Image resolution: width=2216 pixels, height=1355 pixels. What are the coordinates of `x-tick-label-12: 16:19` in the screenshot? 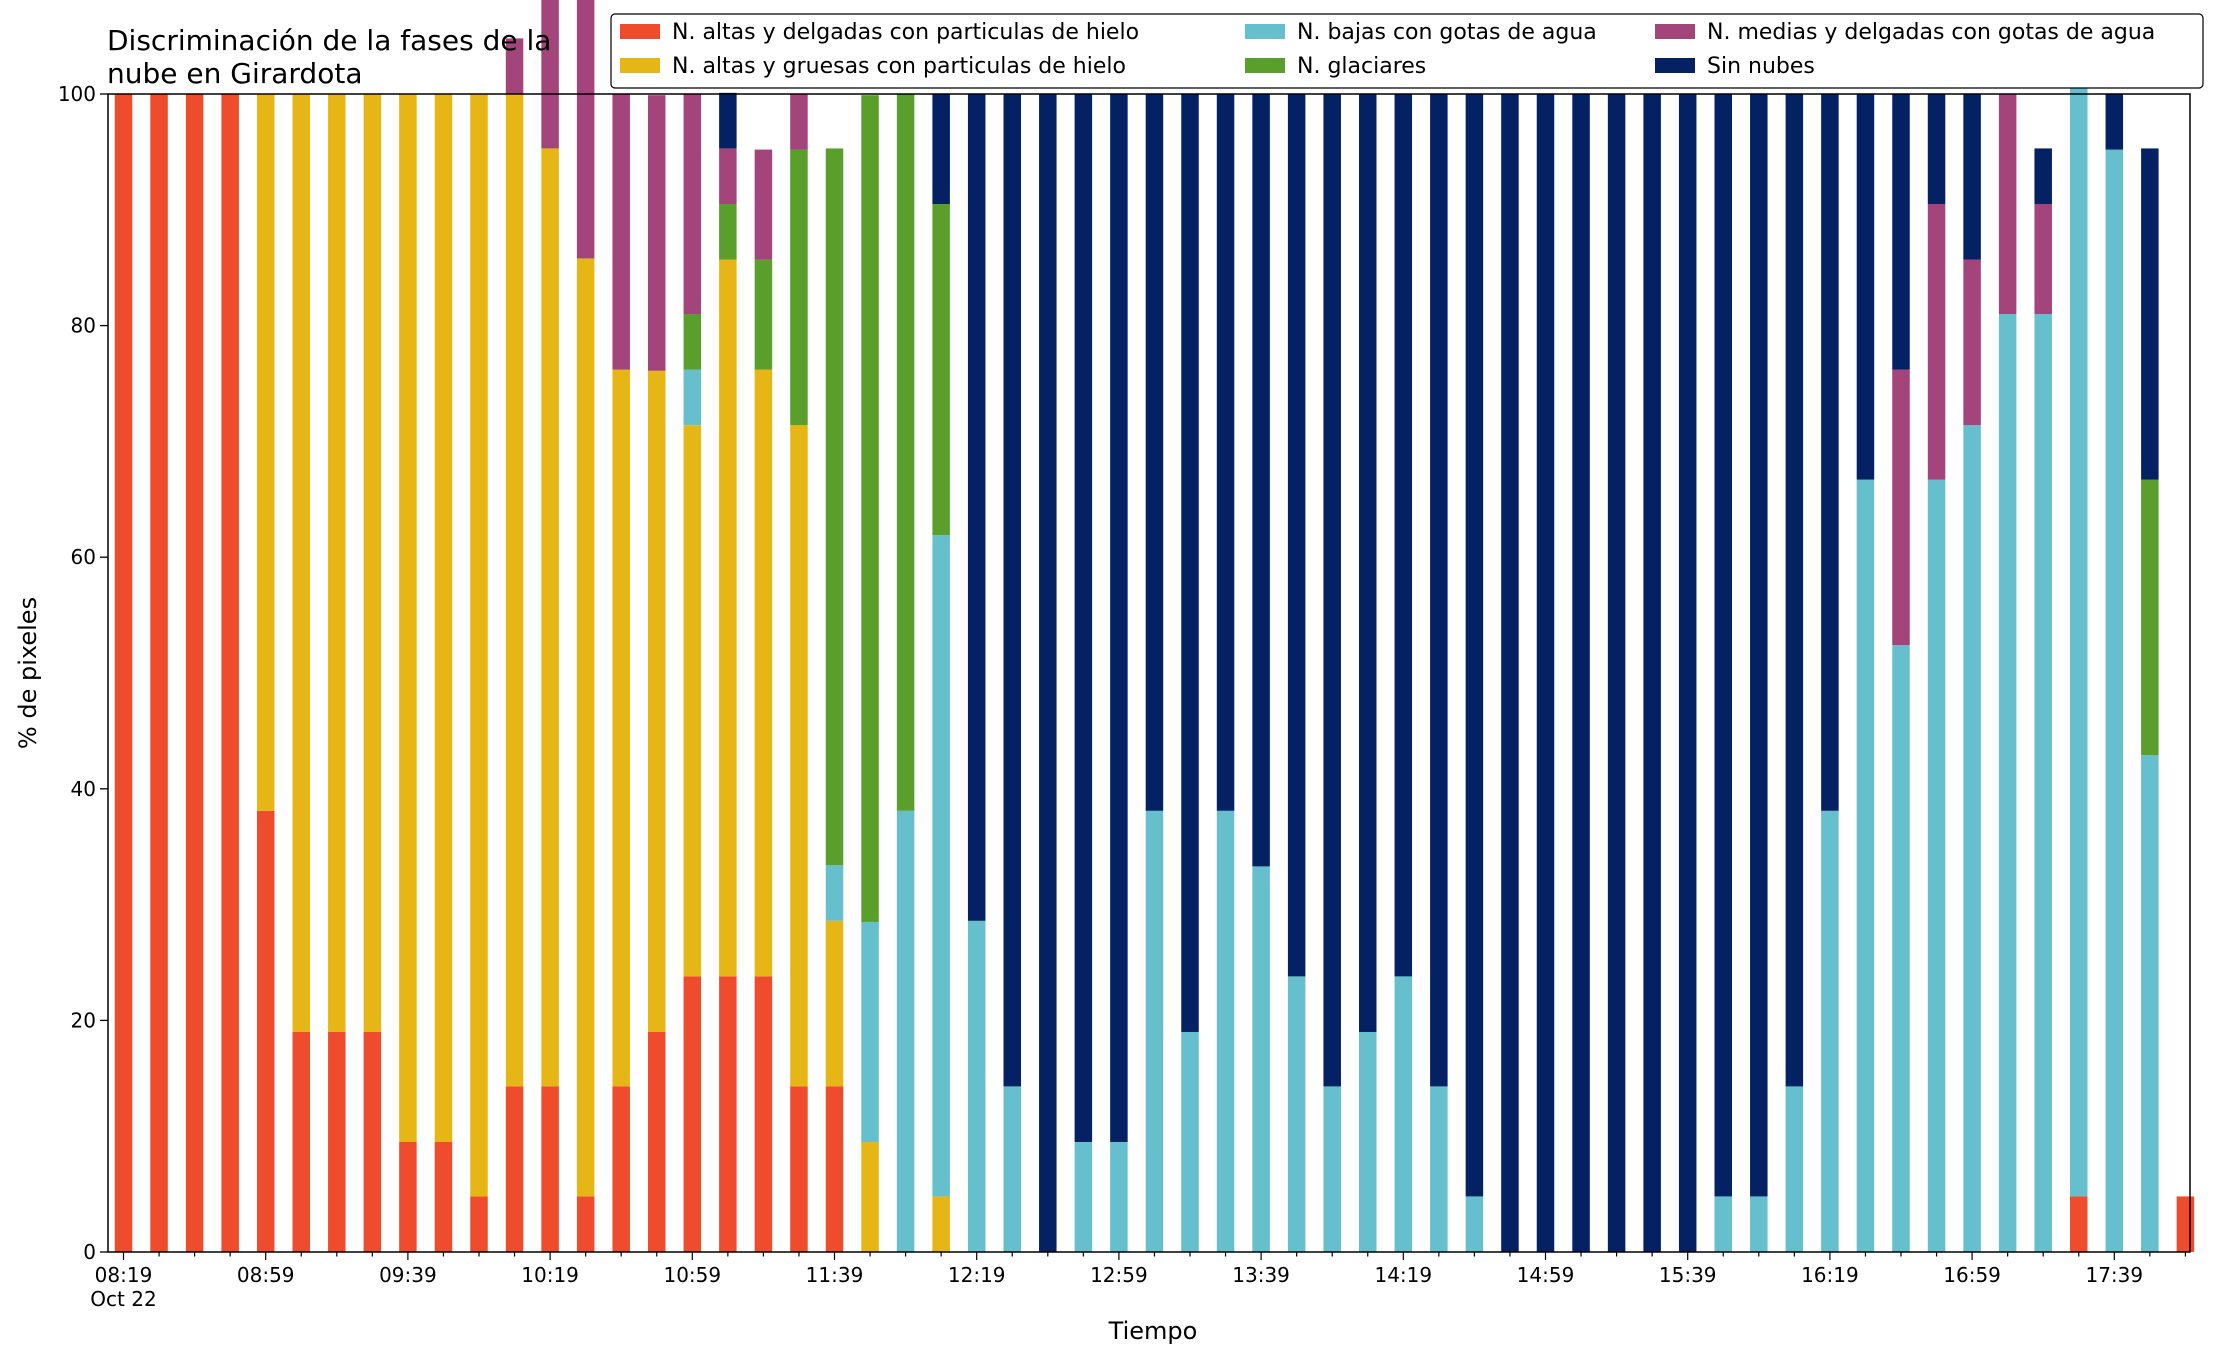 It's located at (1830, 1275).